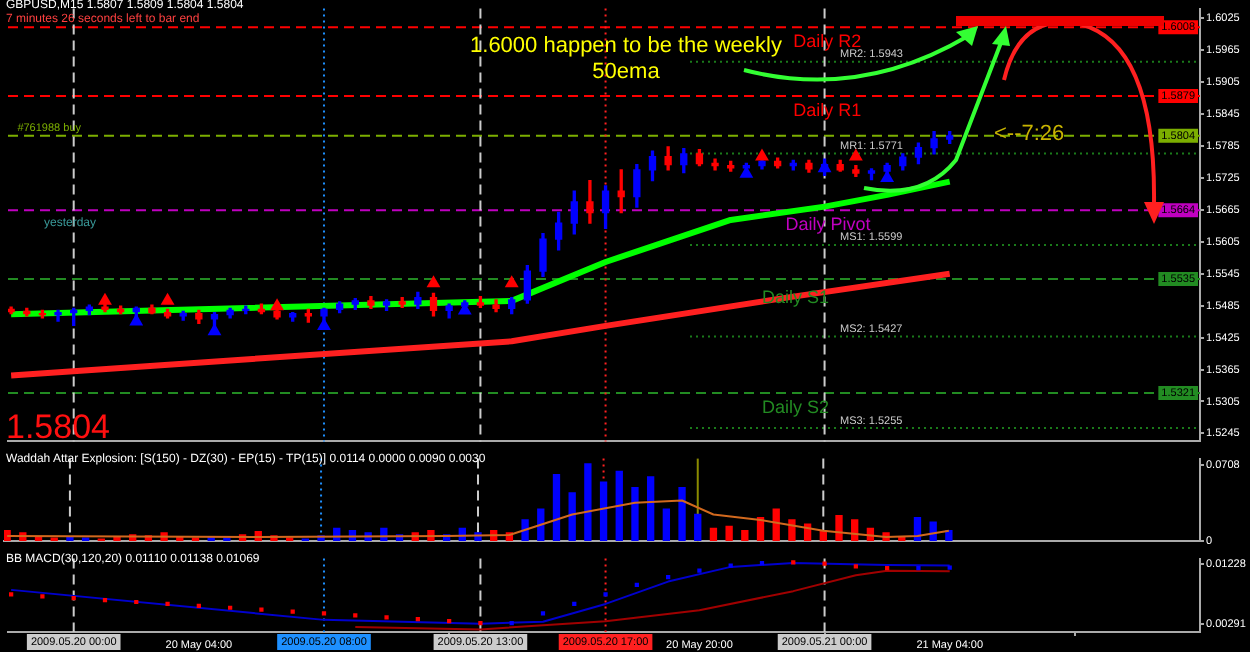 This screenshot has width=1250, height=652. What do you see at coordinates (1029, 135) in the screenshot?
I see `annotation: <--7:26` at bounding box center [1029, 135].